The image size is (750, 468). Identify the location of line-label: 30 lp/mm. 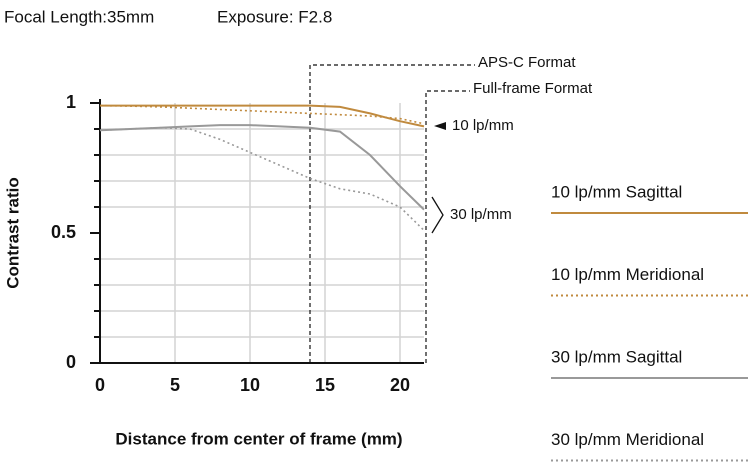
(481, 214).